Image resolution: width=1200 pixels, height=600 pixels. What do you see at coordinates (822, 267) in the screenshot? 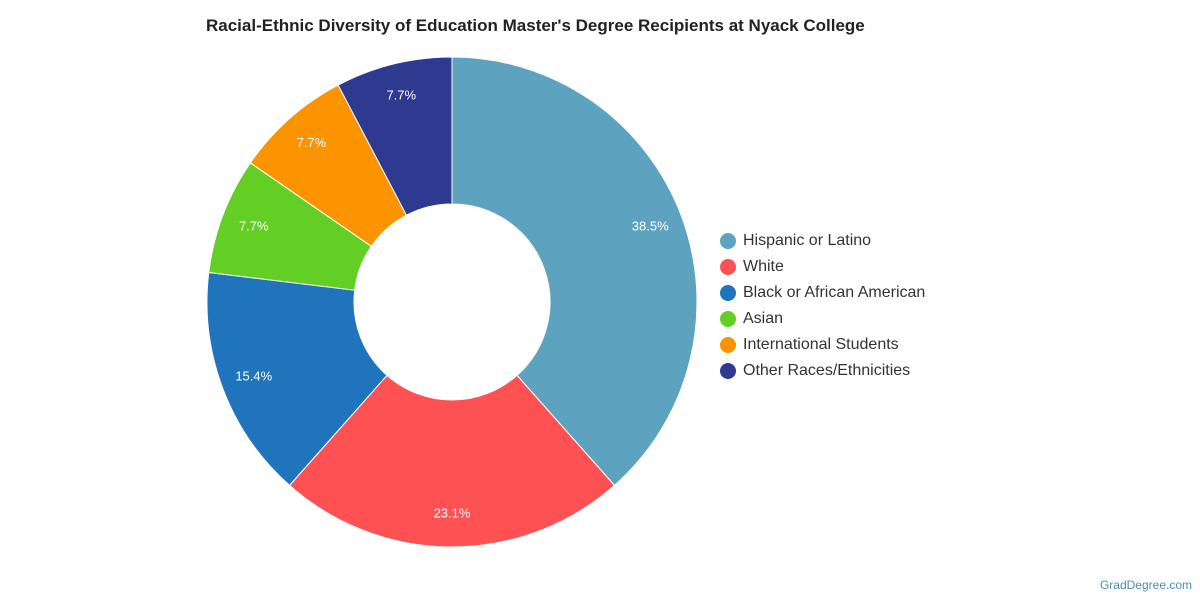
I see `legend-item-1: White` at bounding box center [822, 267].